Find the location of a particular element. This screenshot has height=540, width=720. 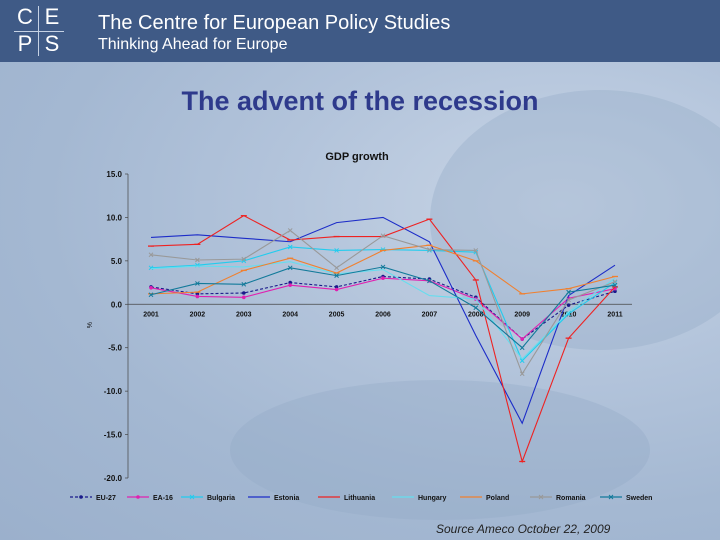

y-tick-label: -5.0 is located at coordinates (115, 348).